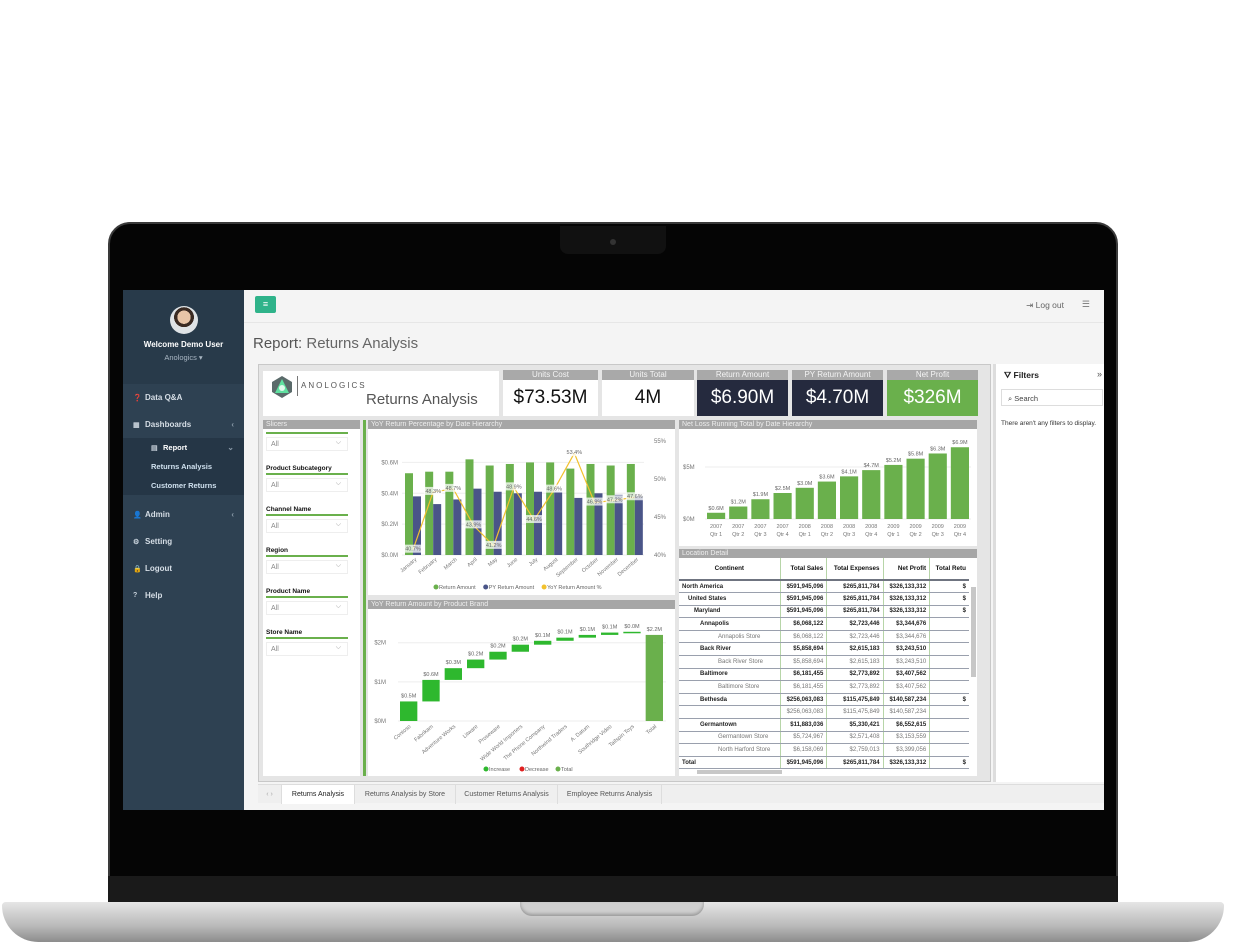 This screenshot has height=950, width=1250. I want to click on sidebar-item-logout: 🔒 Logout, so click(153, 568).